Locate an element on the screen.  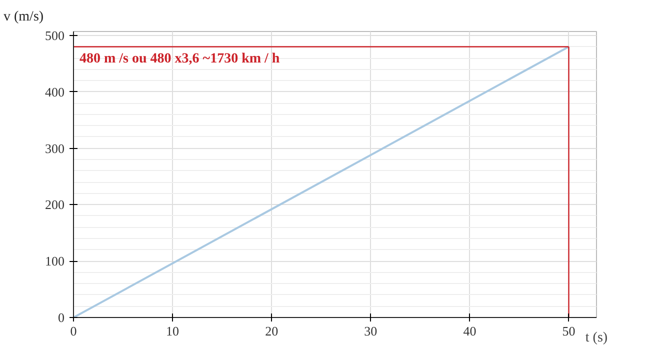
x-tick-label: 0 is located at coordinates (73, 331).